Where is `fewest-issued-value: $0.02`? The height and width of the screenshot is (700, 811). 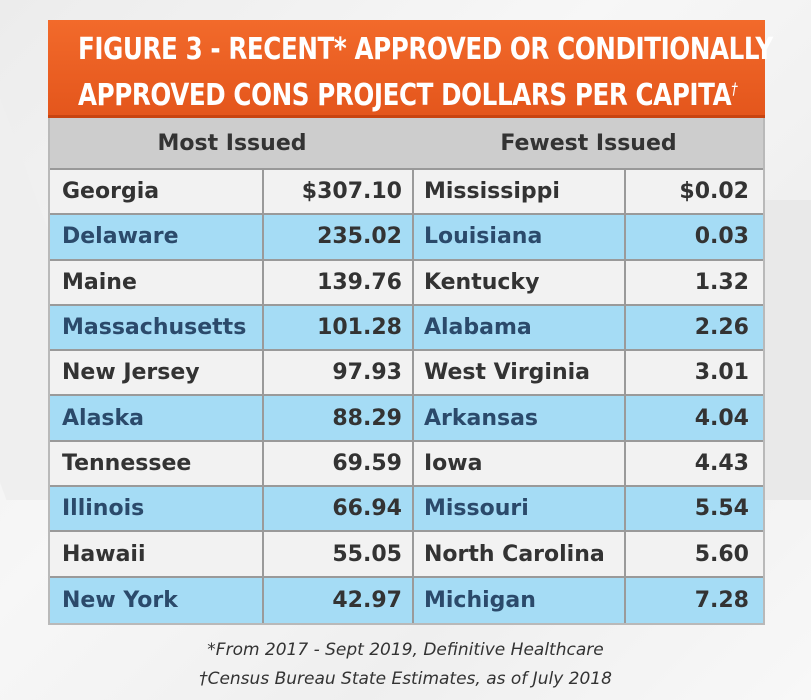 fewest-issued-value: $0.02 is located at coordinates (714, 192).